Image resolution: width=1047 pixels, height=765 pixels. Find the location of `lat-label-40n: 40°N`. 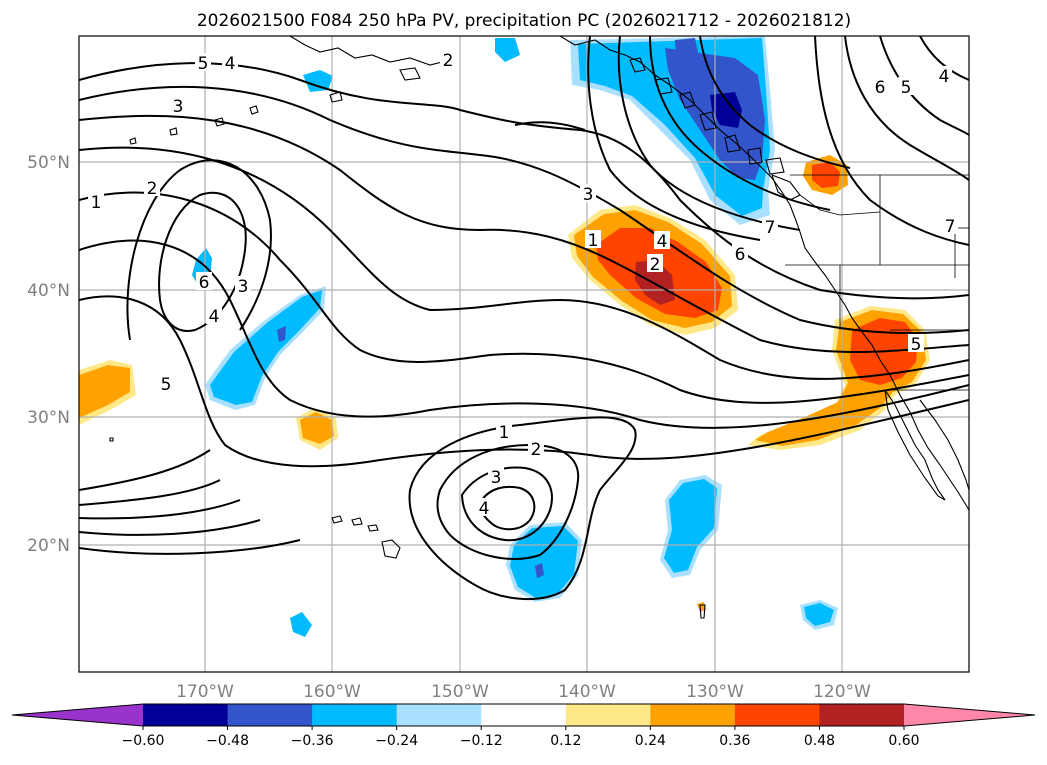

lat-label-40n: 40°N is located at coordinates (48, 291).